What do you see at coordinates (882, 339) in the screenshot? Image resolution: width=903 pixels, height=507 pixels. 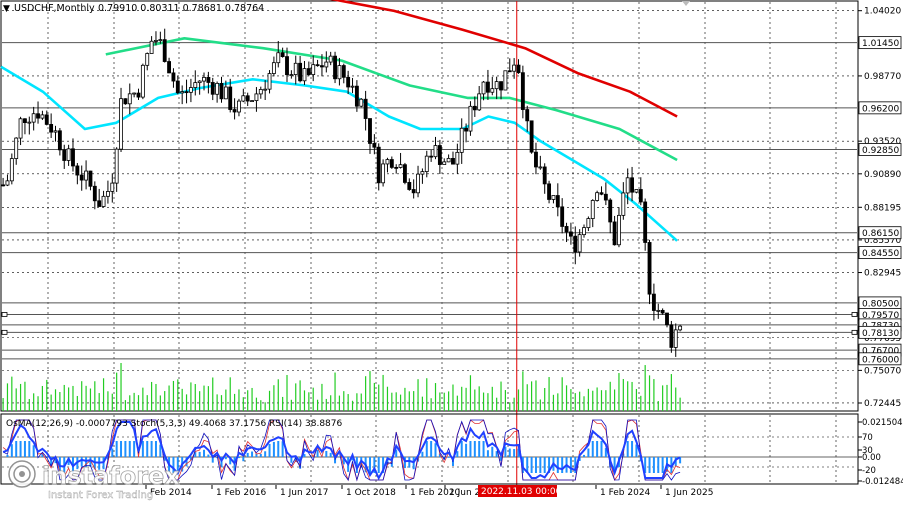 I see `price-tick-label: 0.77695` at bounding box center [882, 339].